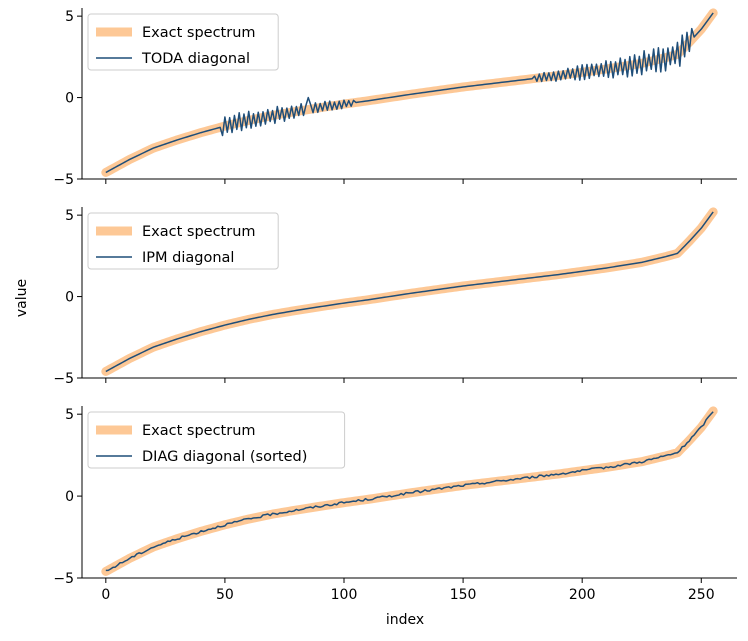 The height and width of the screenshot is (641, 748). What do you see at coordinates (344, 595) in the screenshot?
I see `x-tick-label: 100` at bounding box center [344, 595].